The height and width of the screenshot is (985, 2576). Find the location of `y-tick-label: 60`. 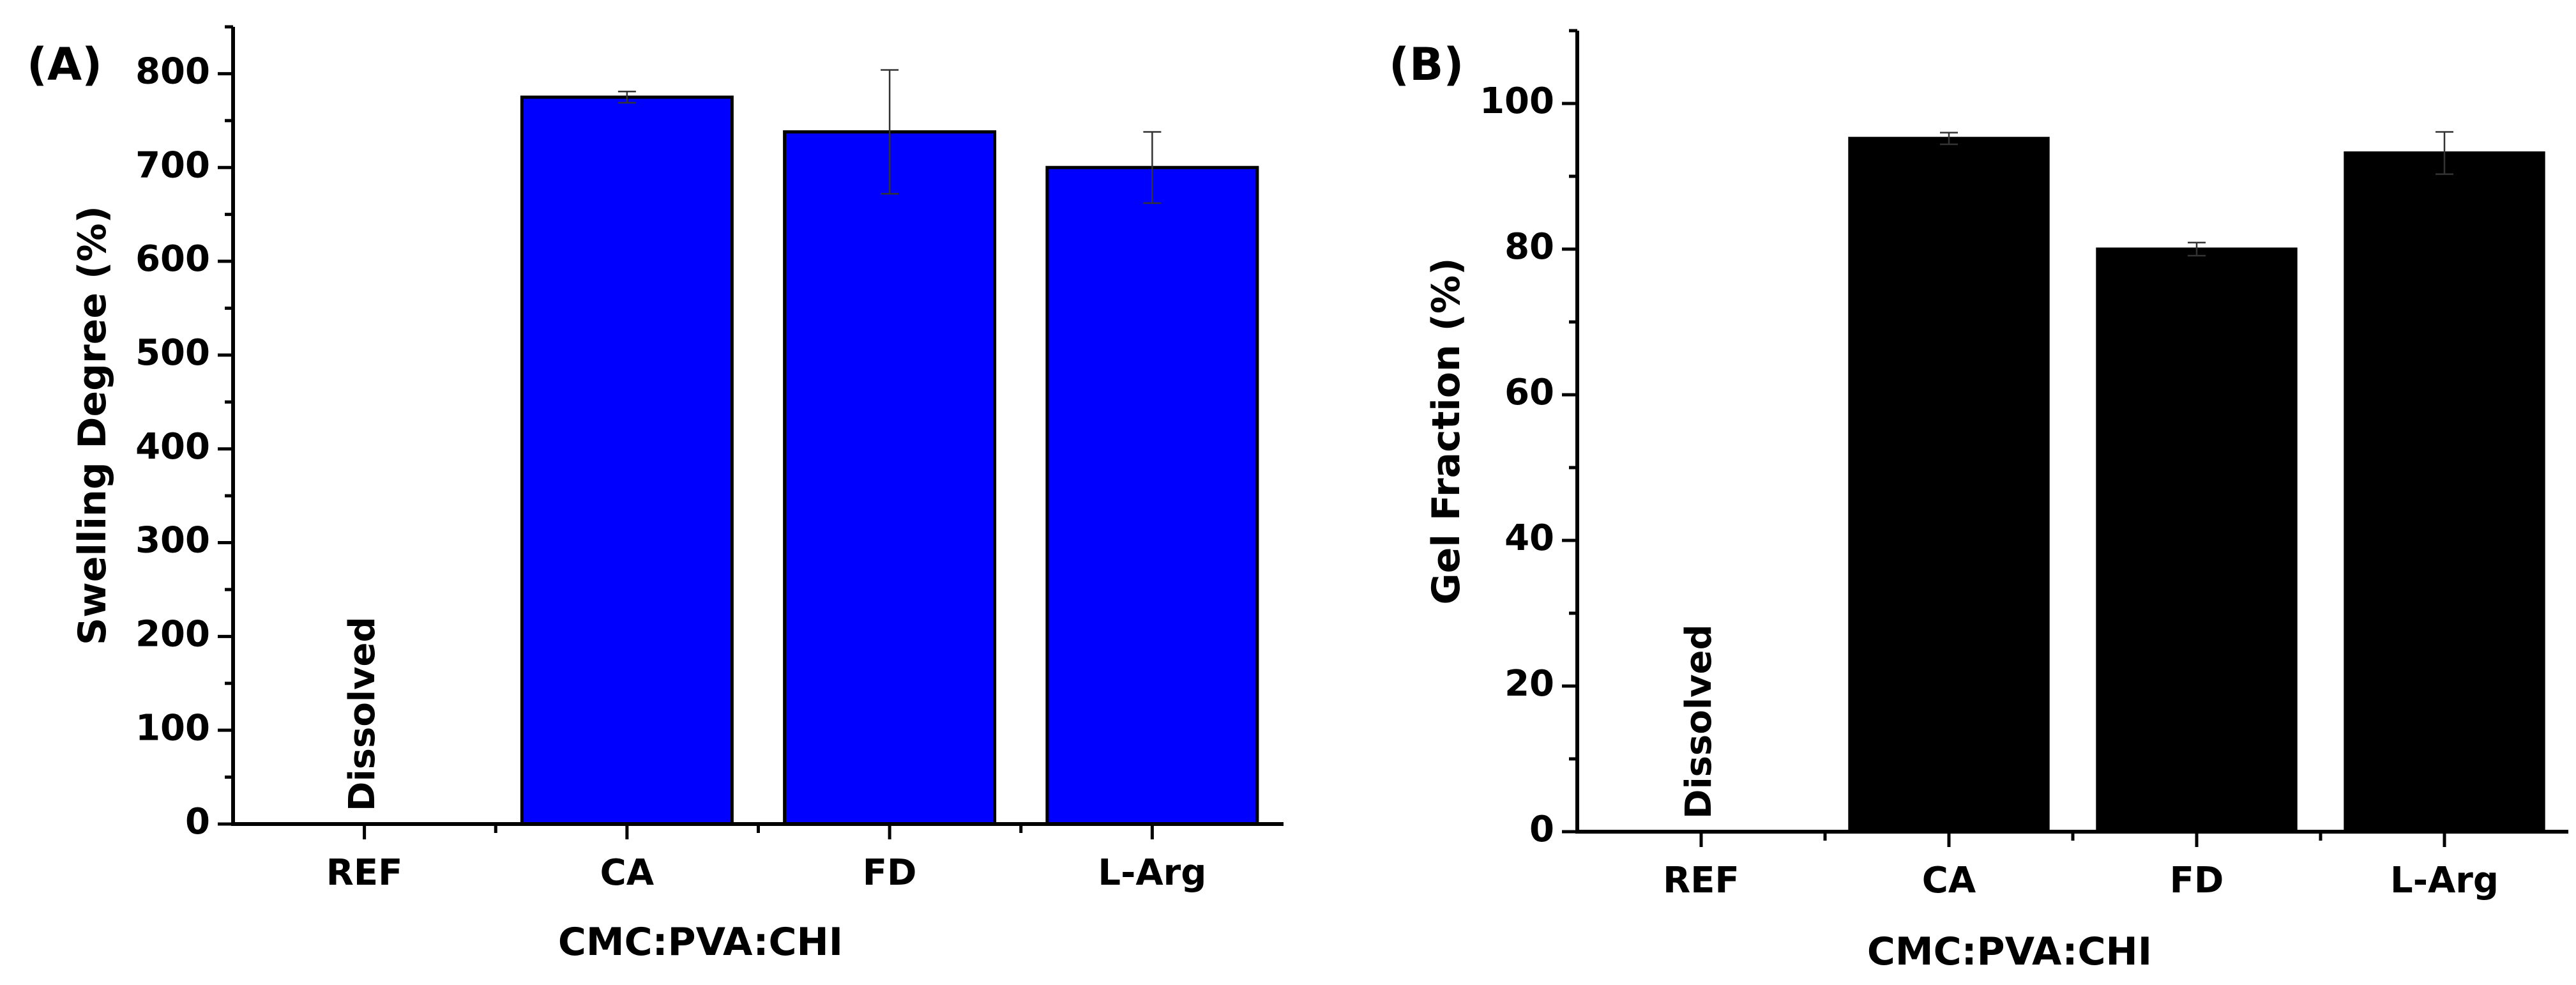

y-tick-label: 60 is located at coordinates (1529, 392).